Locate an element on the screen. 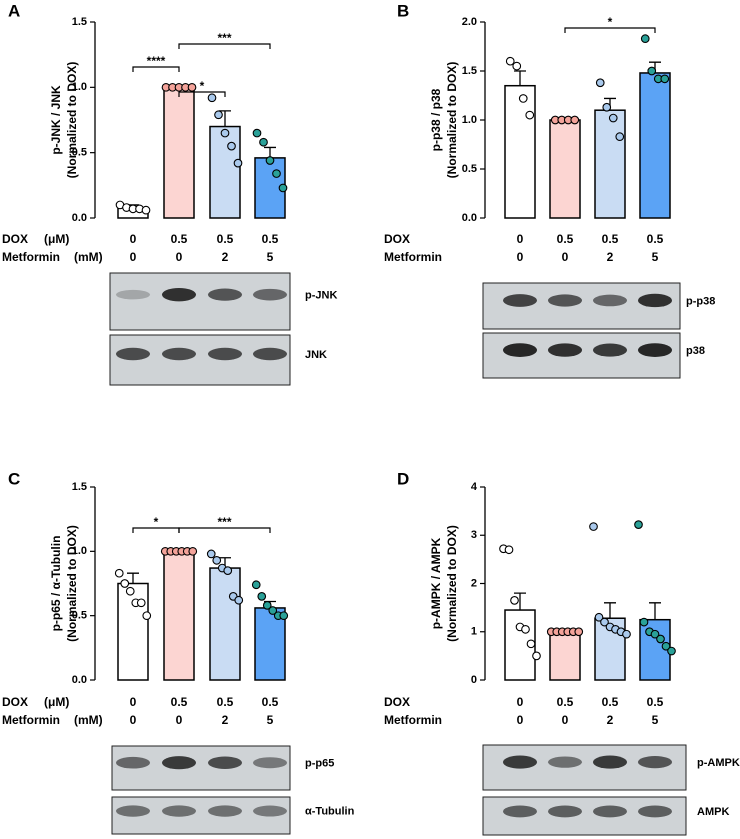  y-tick-label: 1.5 is located at coordinates (469, 71).